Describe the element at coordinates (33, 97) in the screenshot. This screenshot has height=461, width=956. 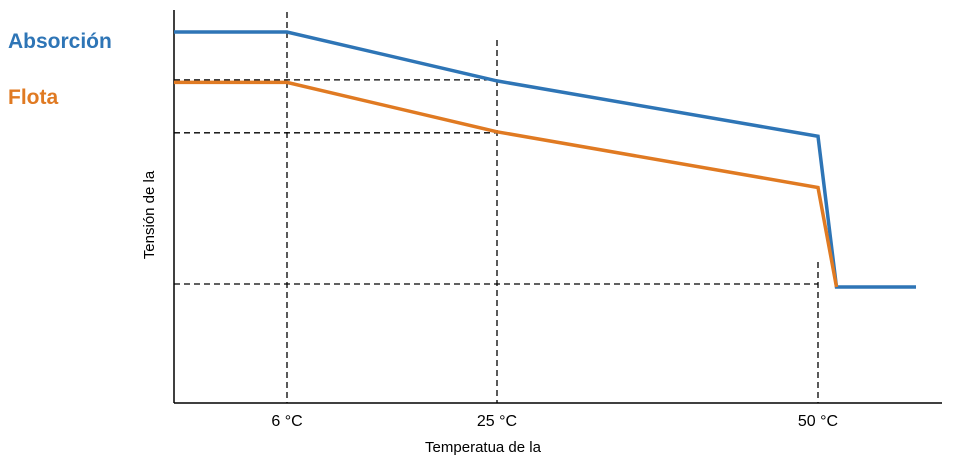
I see `series-label: Flota` at that location.